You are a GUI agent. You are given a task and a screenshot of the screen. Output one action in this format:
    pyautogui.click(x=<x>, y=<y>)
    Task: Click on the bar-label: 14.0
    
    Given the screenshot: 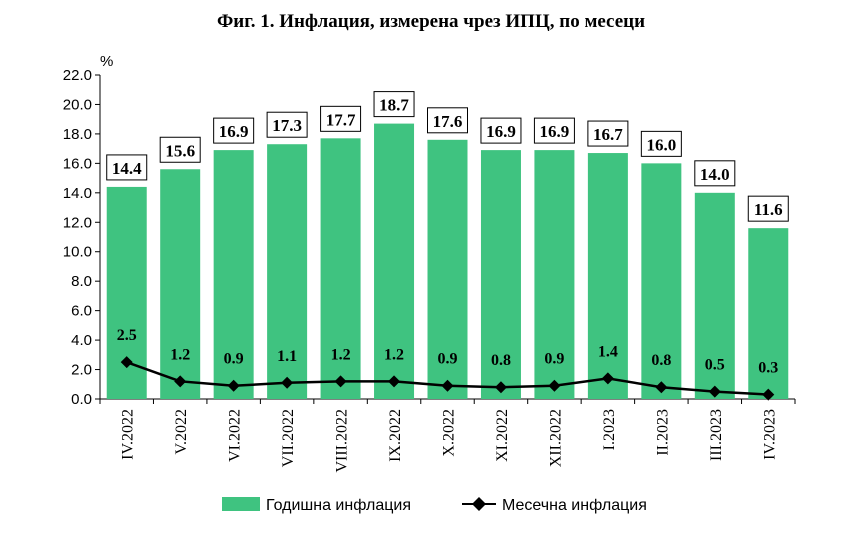 What is the action you would take?
    pyautogui.click(x=715, y=174)
    